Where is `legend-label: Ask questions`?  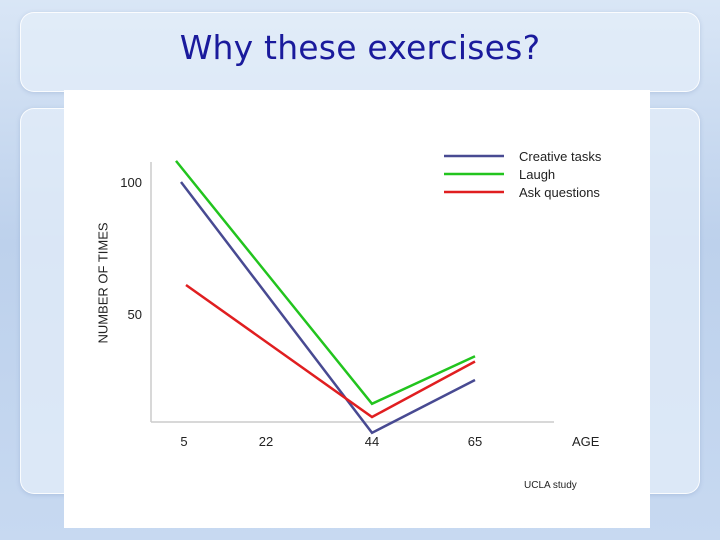
legend-label: Ask questions is located at coordinates (559, 192).